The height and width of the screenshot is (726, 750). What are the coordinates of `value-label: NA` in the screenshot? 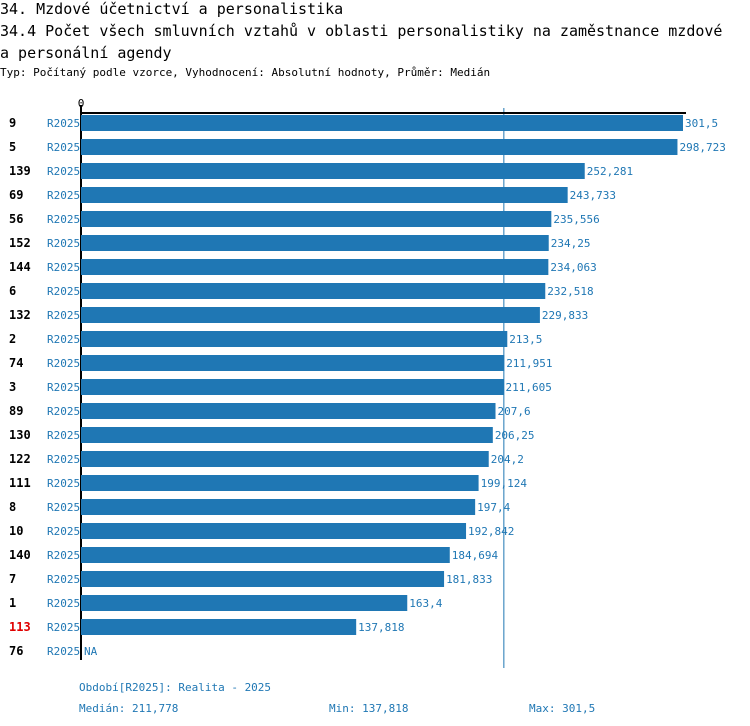 It's located at (91, 651).